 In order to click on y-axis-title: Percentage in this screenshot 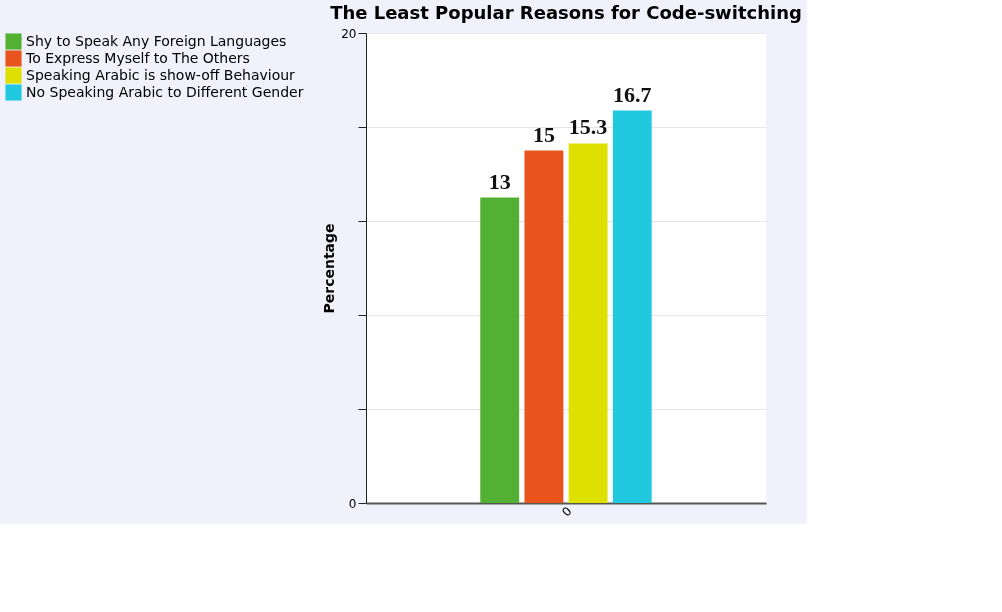, I will do `click(329, 268)`.